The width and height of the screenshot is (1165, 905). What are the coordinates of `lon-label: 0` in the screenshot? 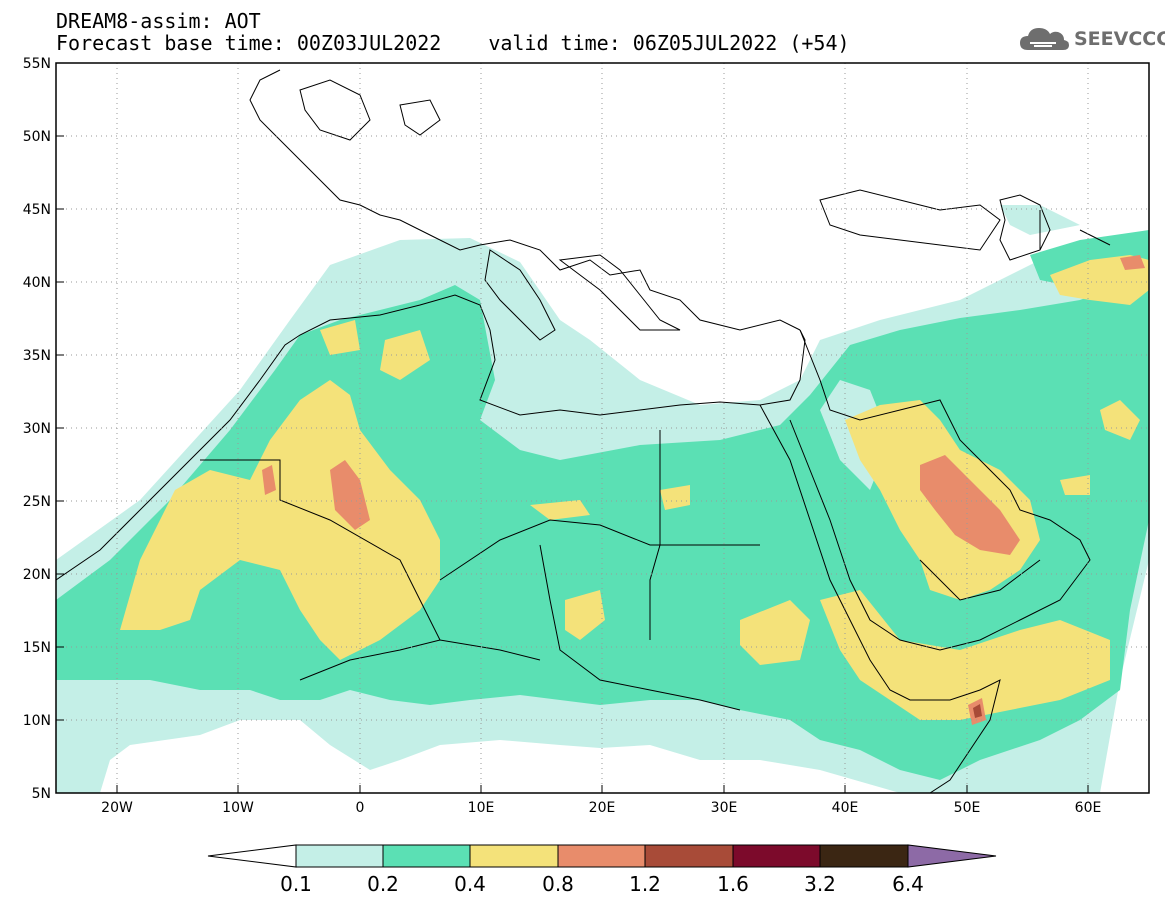 It's located at (360, 808).